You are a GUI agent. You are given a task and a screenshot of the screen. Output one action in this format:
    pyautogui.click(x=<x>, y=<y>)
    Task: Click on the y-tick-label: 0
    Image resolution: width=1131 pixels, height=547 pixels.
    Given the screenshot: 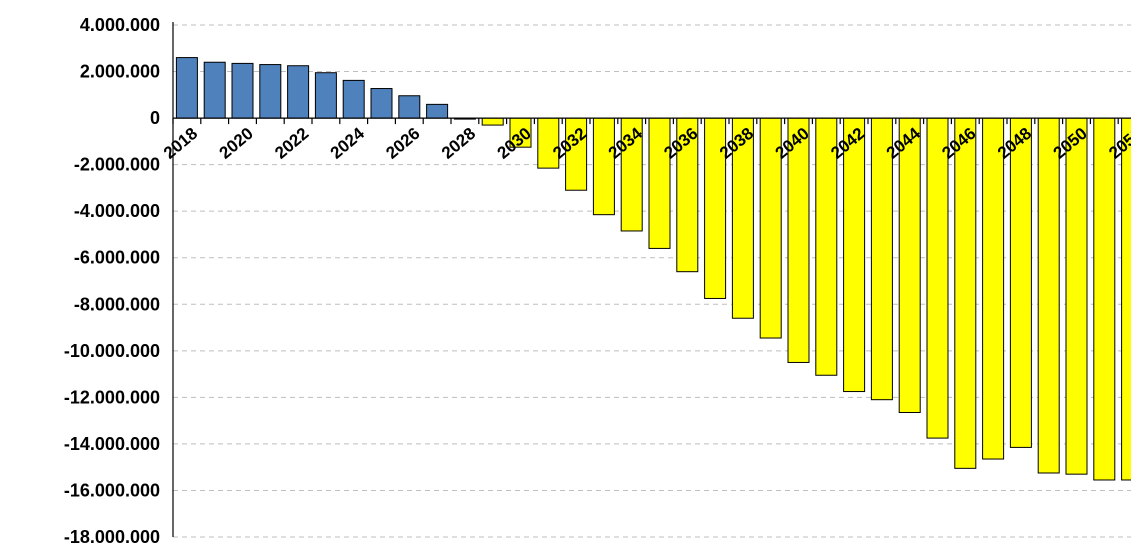 What is the action you would take?
    pyautogui.click(x=155, y=118)
    